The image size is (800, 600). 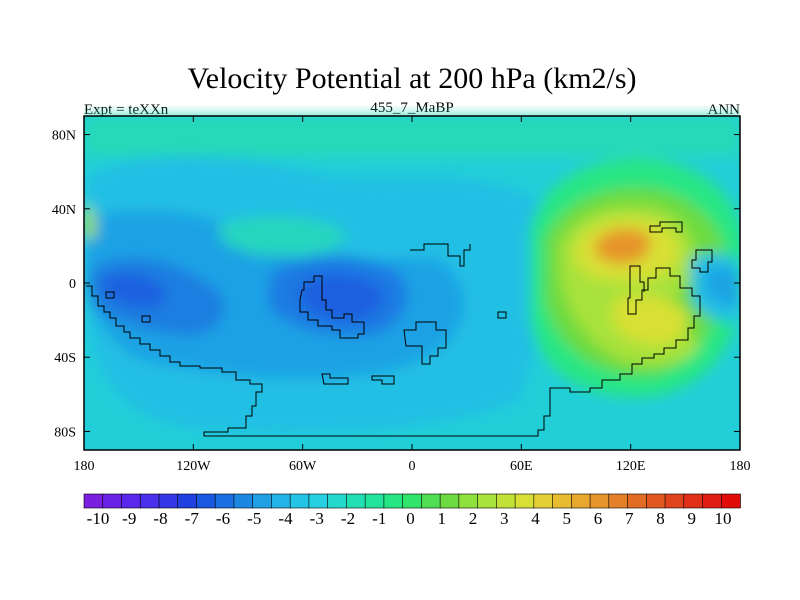 I want to click on colorbar-label: 6, so click(x=598, y=518).